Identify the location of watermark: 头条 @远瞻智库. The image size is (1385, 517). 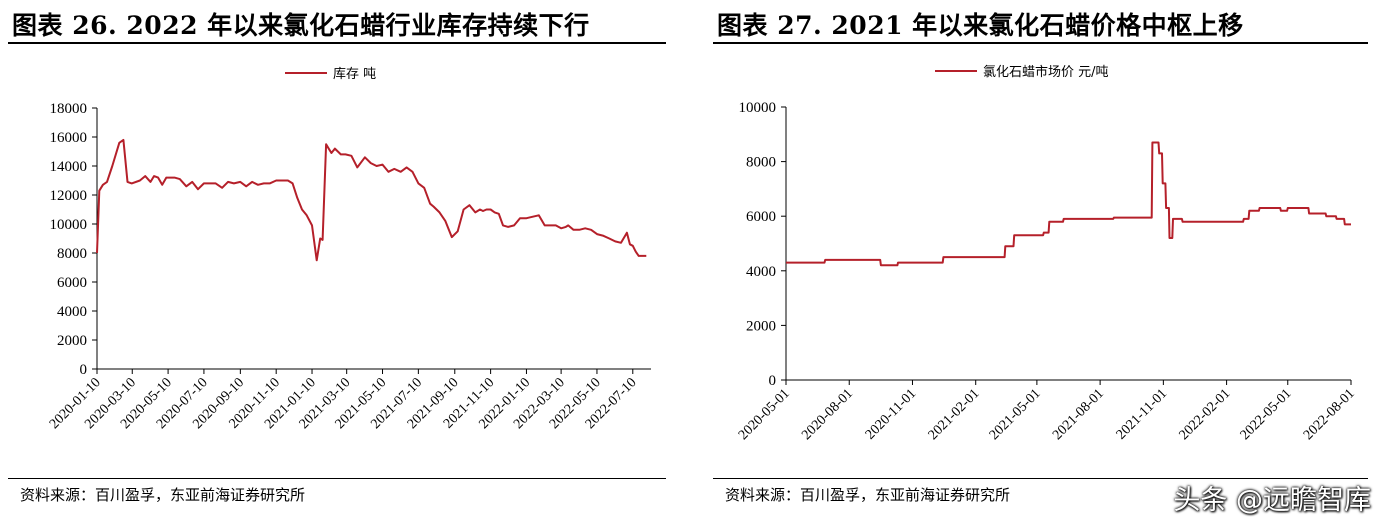
(1272, 500).